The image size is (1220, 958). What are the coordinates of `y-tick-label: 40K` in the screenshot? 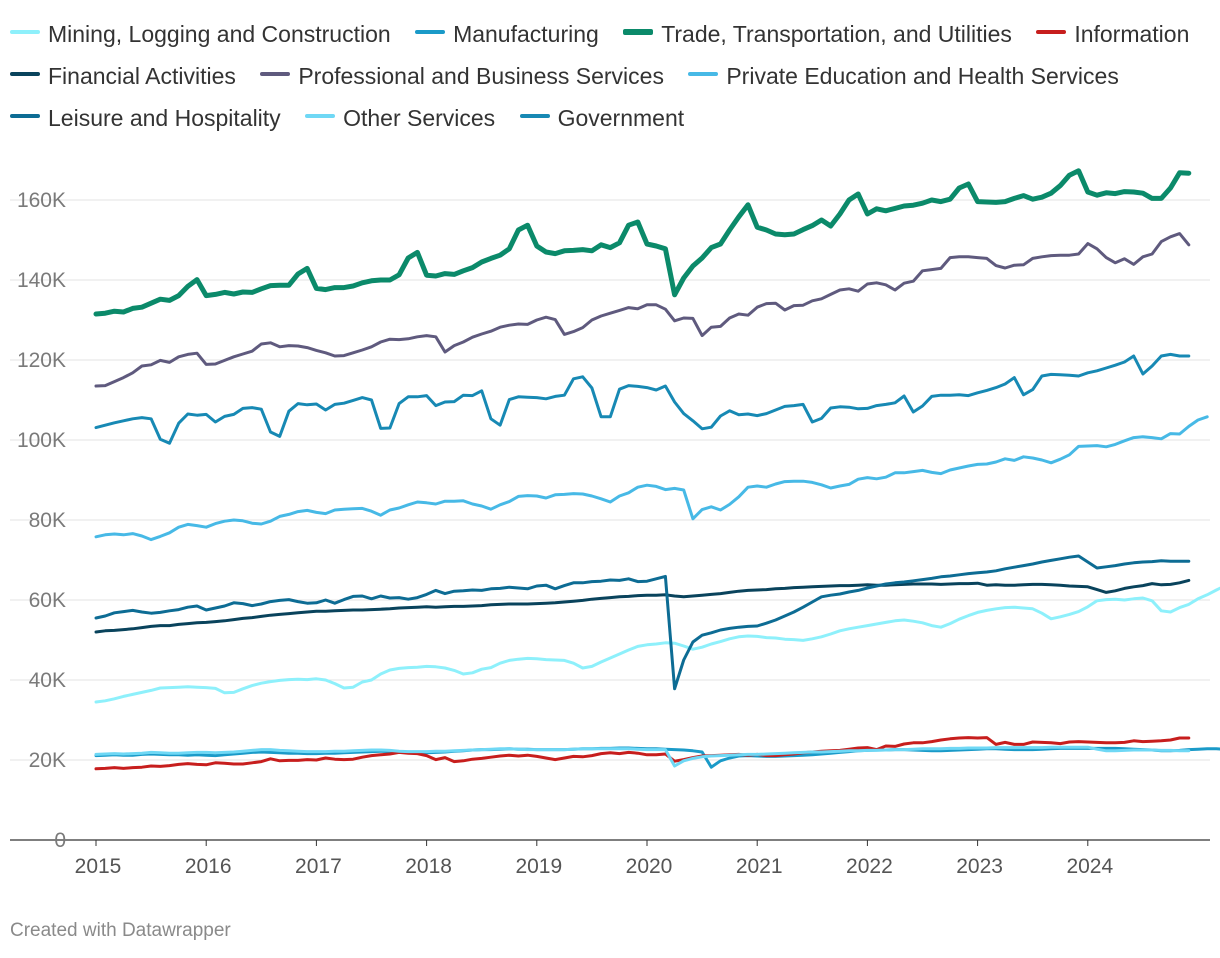 It's located at (47, 680).